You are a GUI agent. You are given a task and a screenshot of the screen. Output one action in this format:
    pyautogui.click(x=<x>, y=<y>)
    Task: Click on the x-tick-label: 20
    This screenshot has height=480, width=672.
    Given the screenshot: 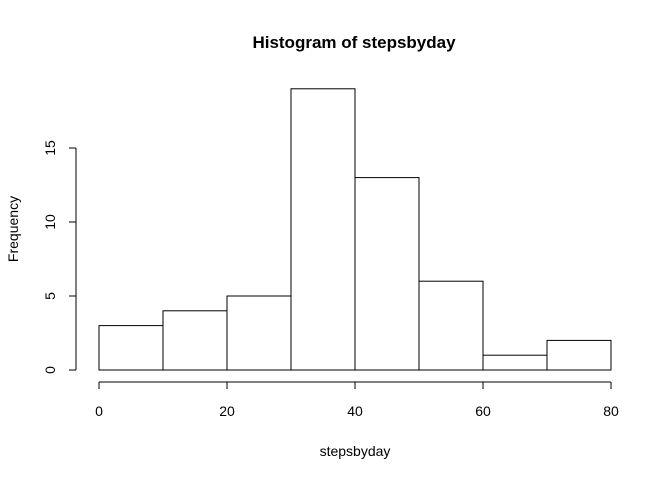 What is the action you would take?
    pyautogui.click(x=227, y=411)
    